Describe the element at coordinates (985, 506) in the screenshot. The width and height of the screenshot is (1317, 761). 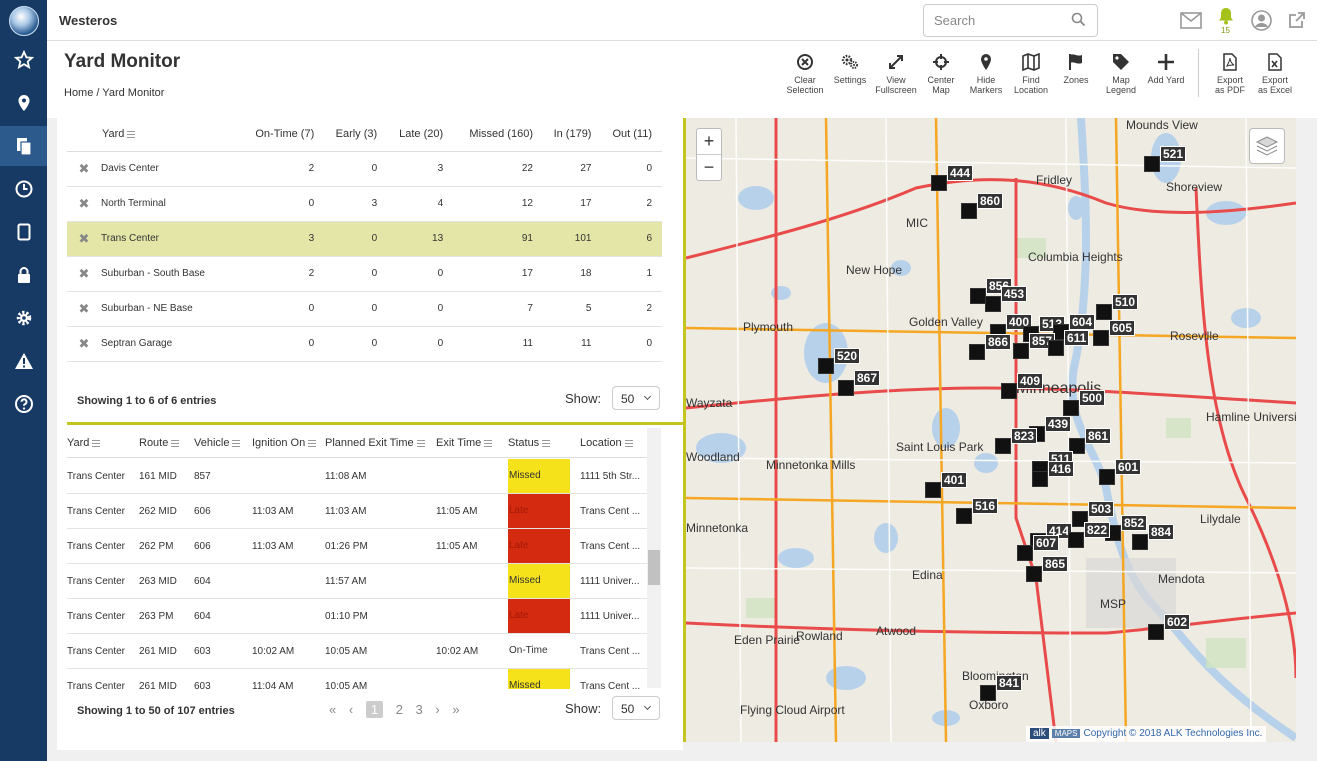
I see `vehicle-marker-label: 516` at that location.